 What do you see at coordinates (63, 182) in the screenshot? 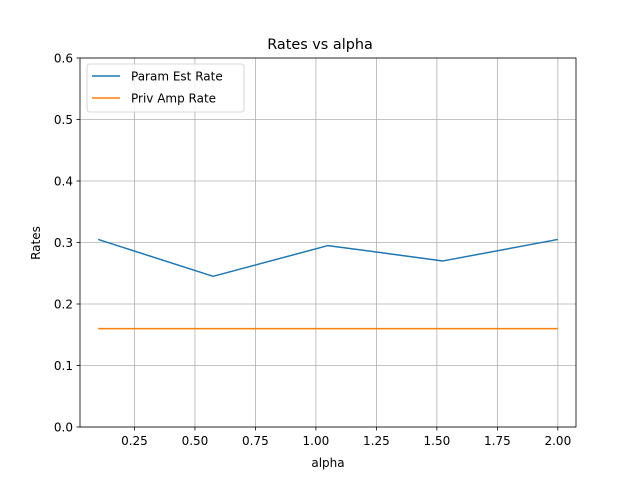
I see `y-tick-label: 0.4` at bounding box center [63, 182].